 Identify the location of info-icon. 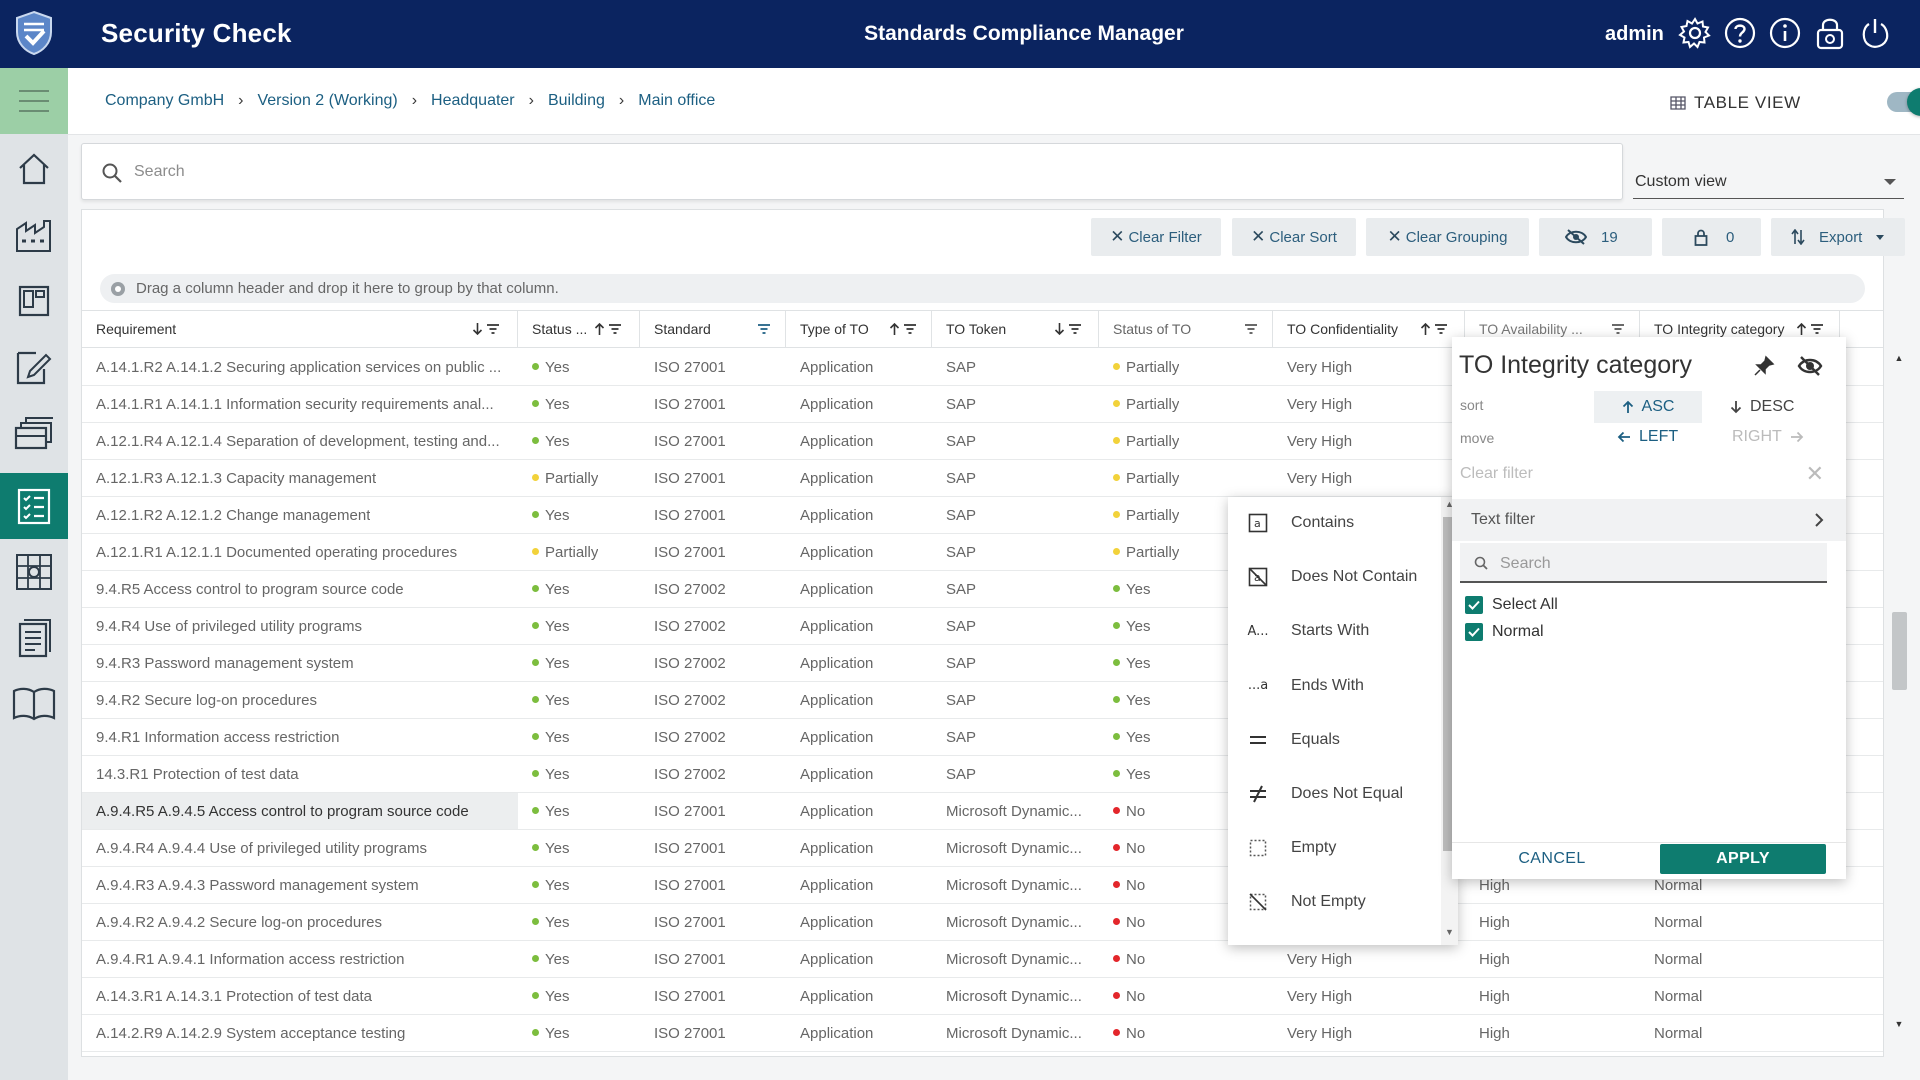
(1785, 33).